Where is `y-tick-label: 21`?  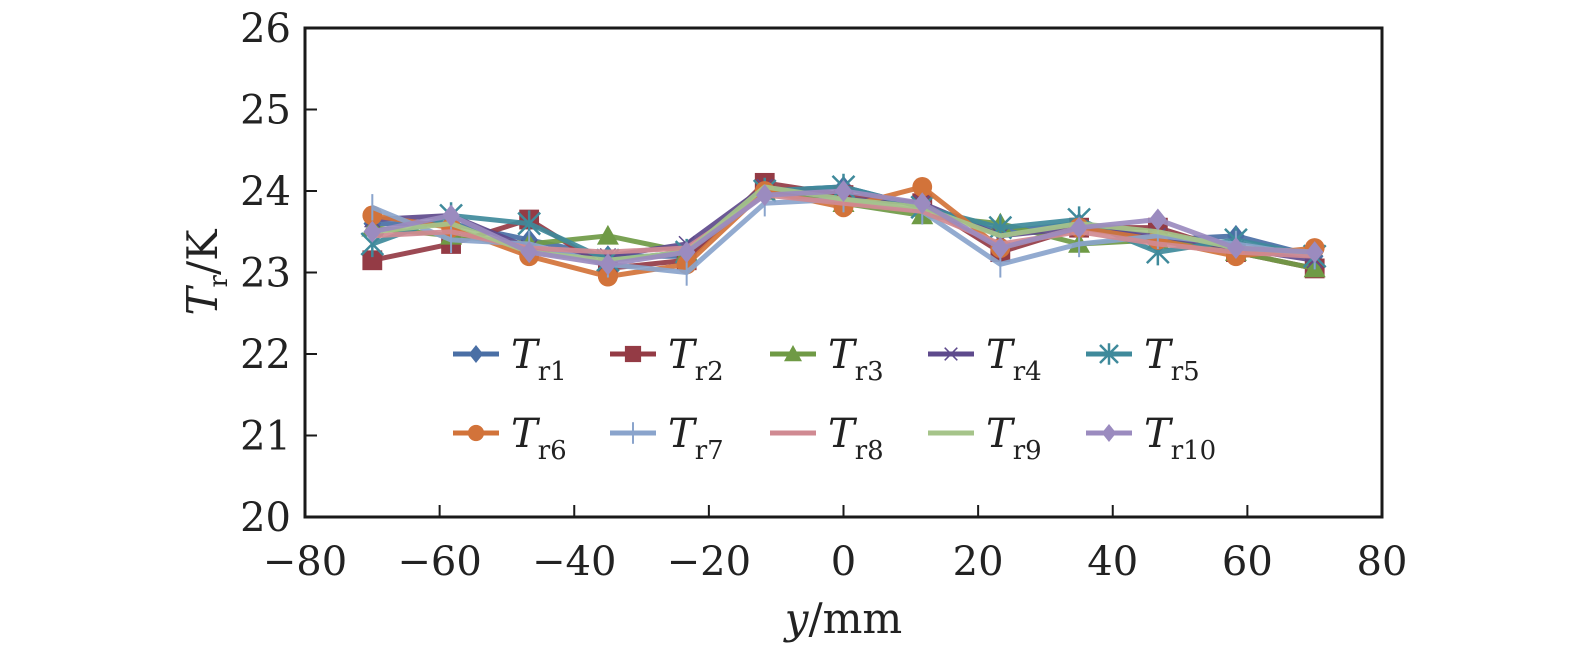 y-tick-label: 21 is located at coordinates (265, 437).